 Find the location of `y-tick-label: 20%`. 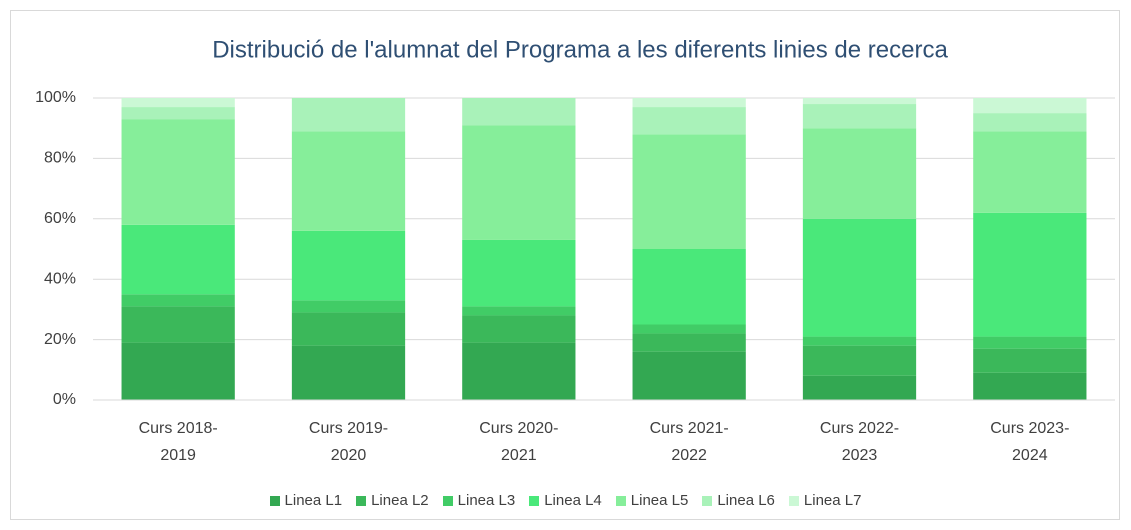

y-tick-label: 20% is located at coordinates (60, 339).